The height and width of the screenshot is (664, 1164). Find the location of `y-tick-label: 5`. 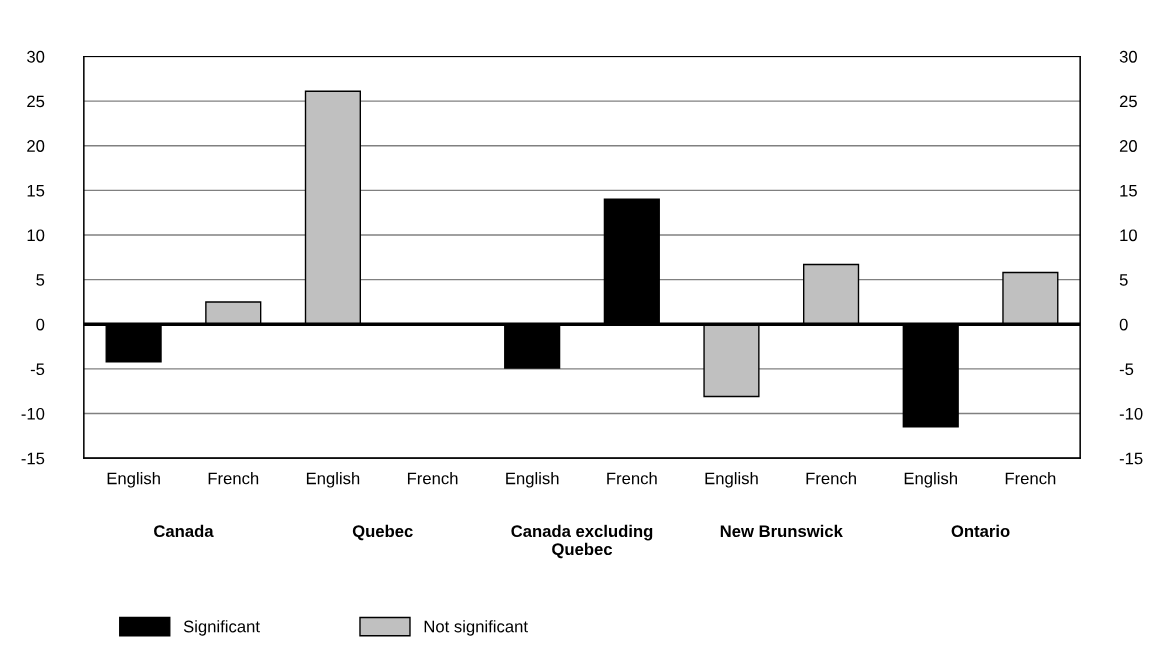

y-tick-label: 5 is located at coordinates (40, 280).